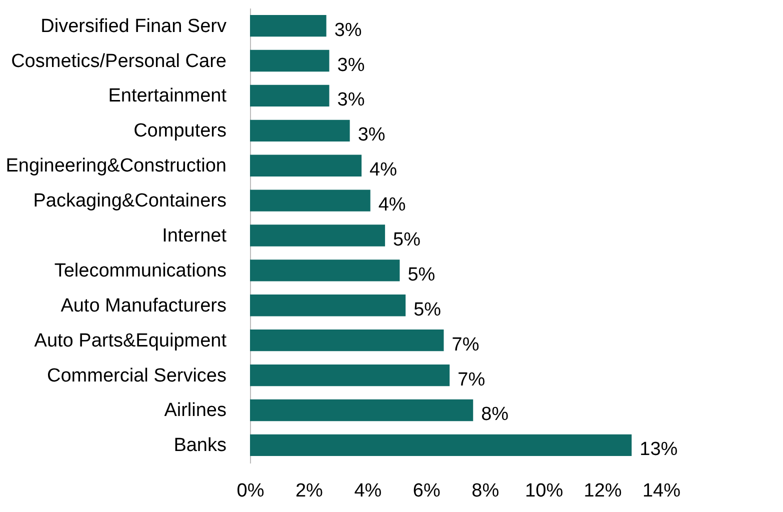  What do you see at coordinates (250, 491) in the screenshot?
I see `x-tick-label: 0%` at bounding box center [250, 491].